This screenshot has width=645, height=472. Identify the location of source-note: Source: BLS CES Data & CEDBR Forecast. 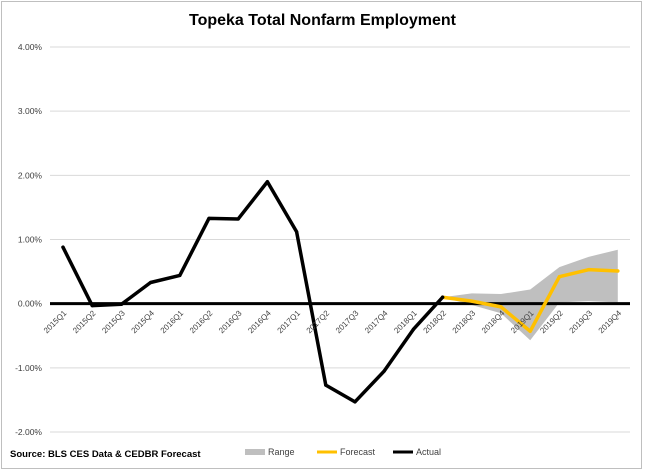
(105, 454).